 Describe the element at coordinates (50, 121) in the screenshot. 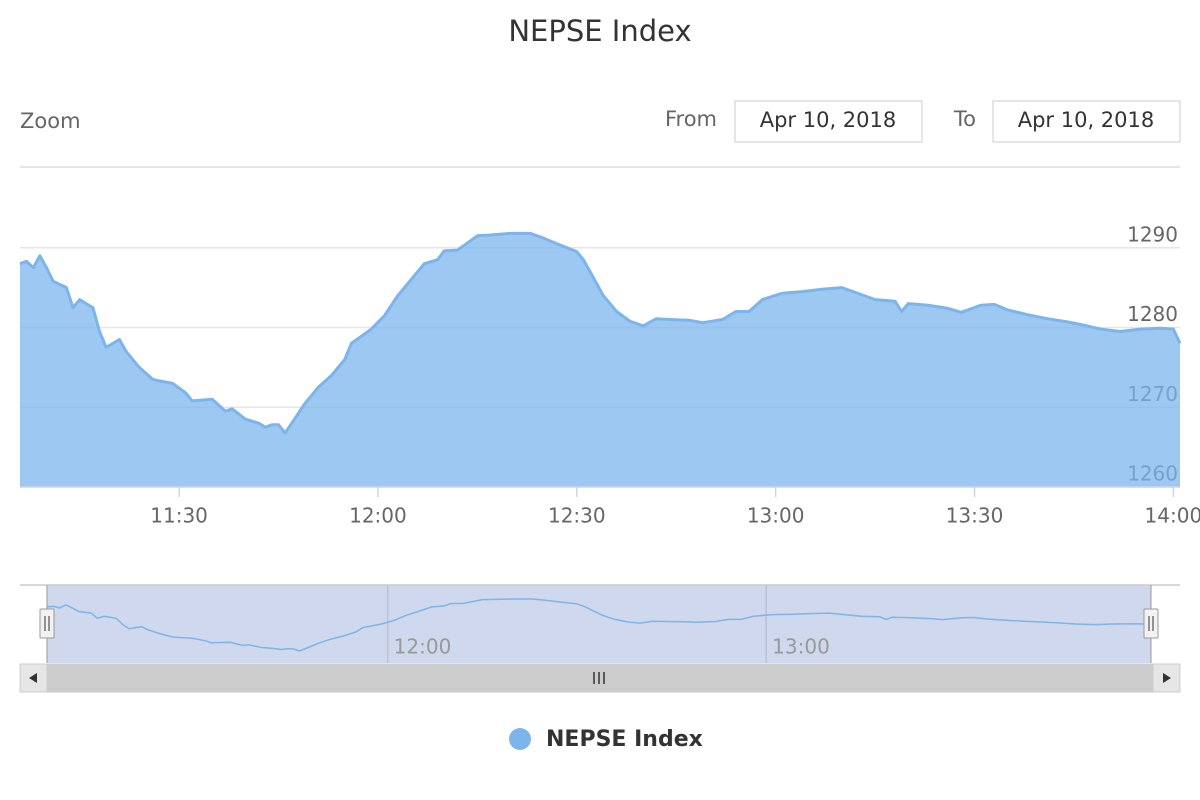

I see `zoom-label: Zoom` at that location.